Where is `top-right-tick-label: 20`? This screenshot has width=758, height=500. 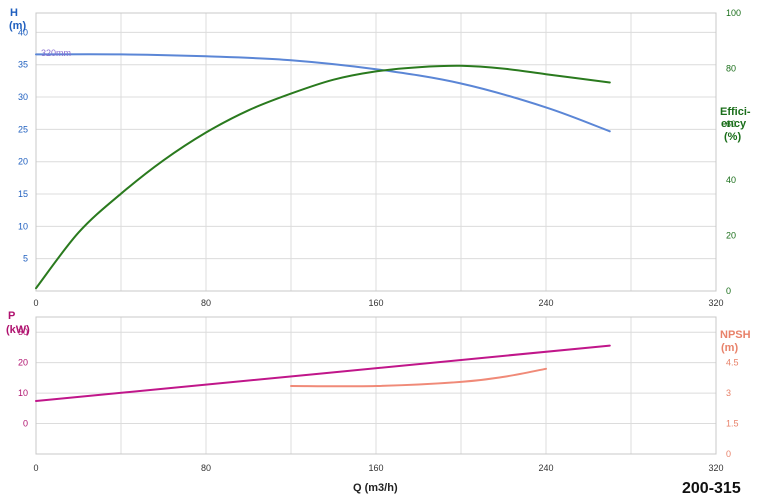 top-right-tick-label: 20 is located at coordinates (731, 235).